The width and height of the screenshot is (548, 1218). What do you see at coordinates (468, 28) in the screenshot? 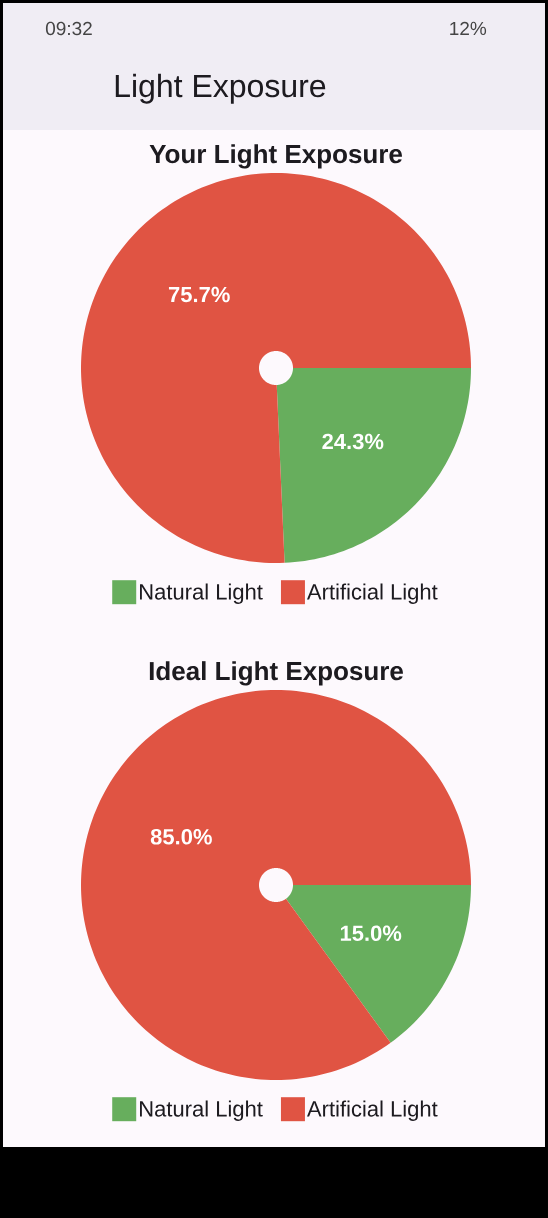
I see `text: 12%` at bounding box center [468, 28].